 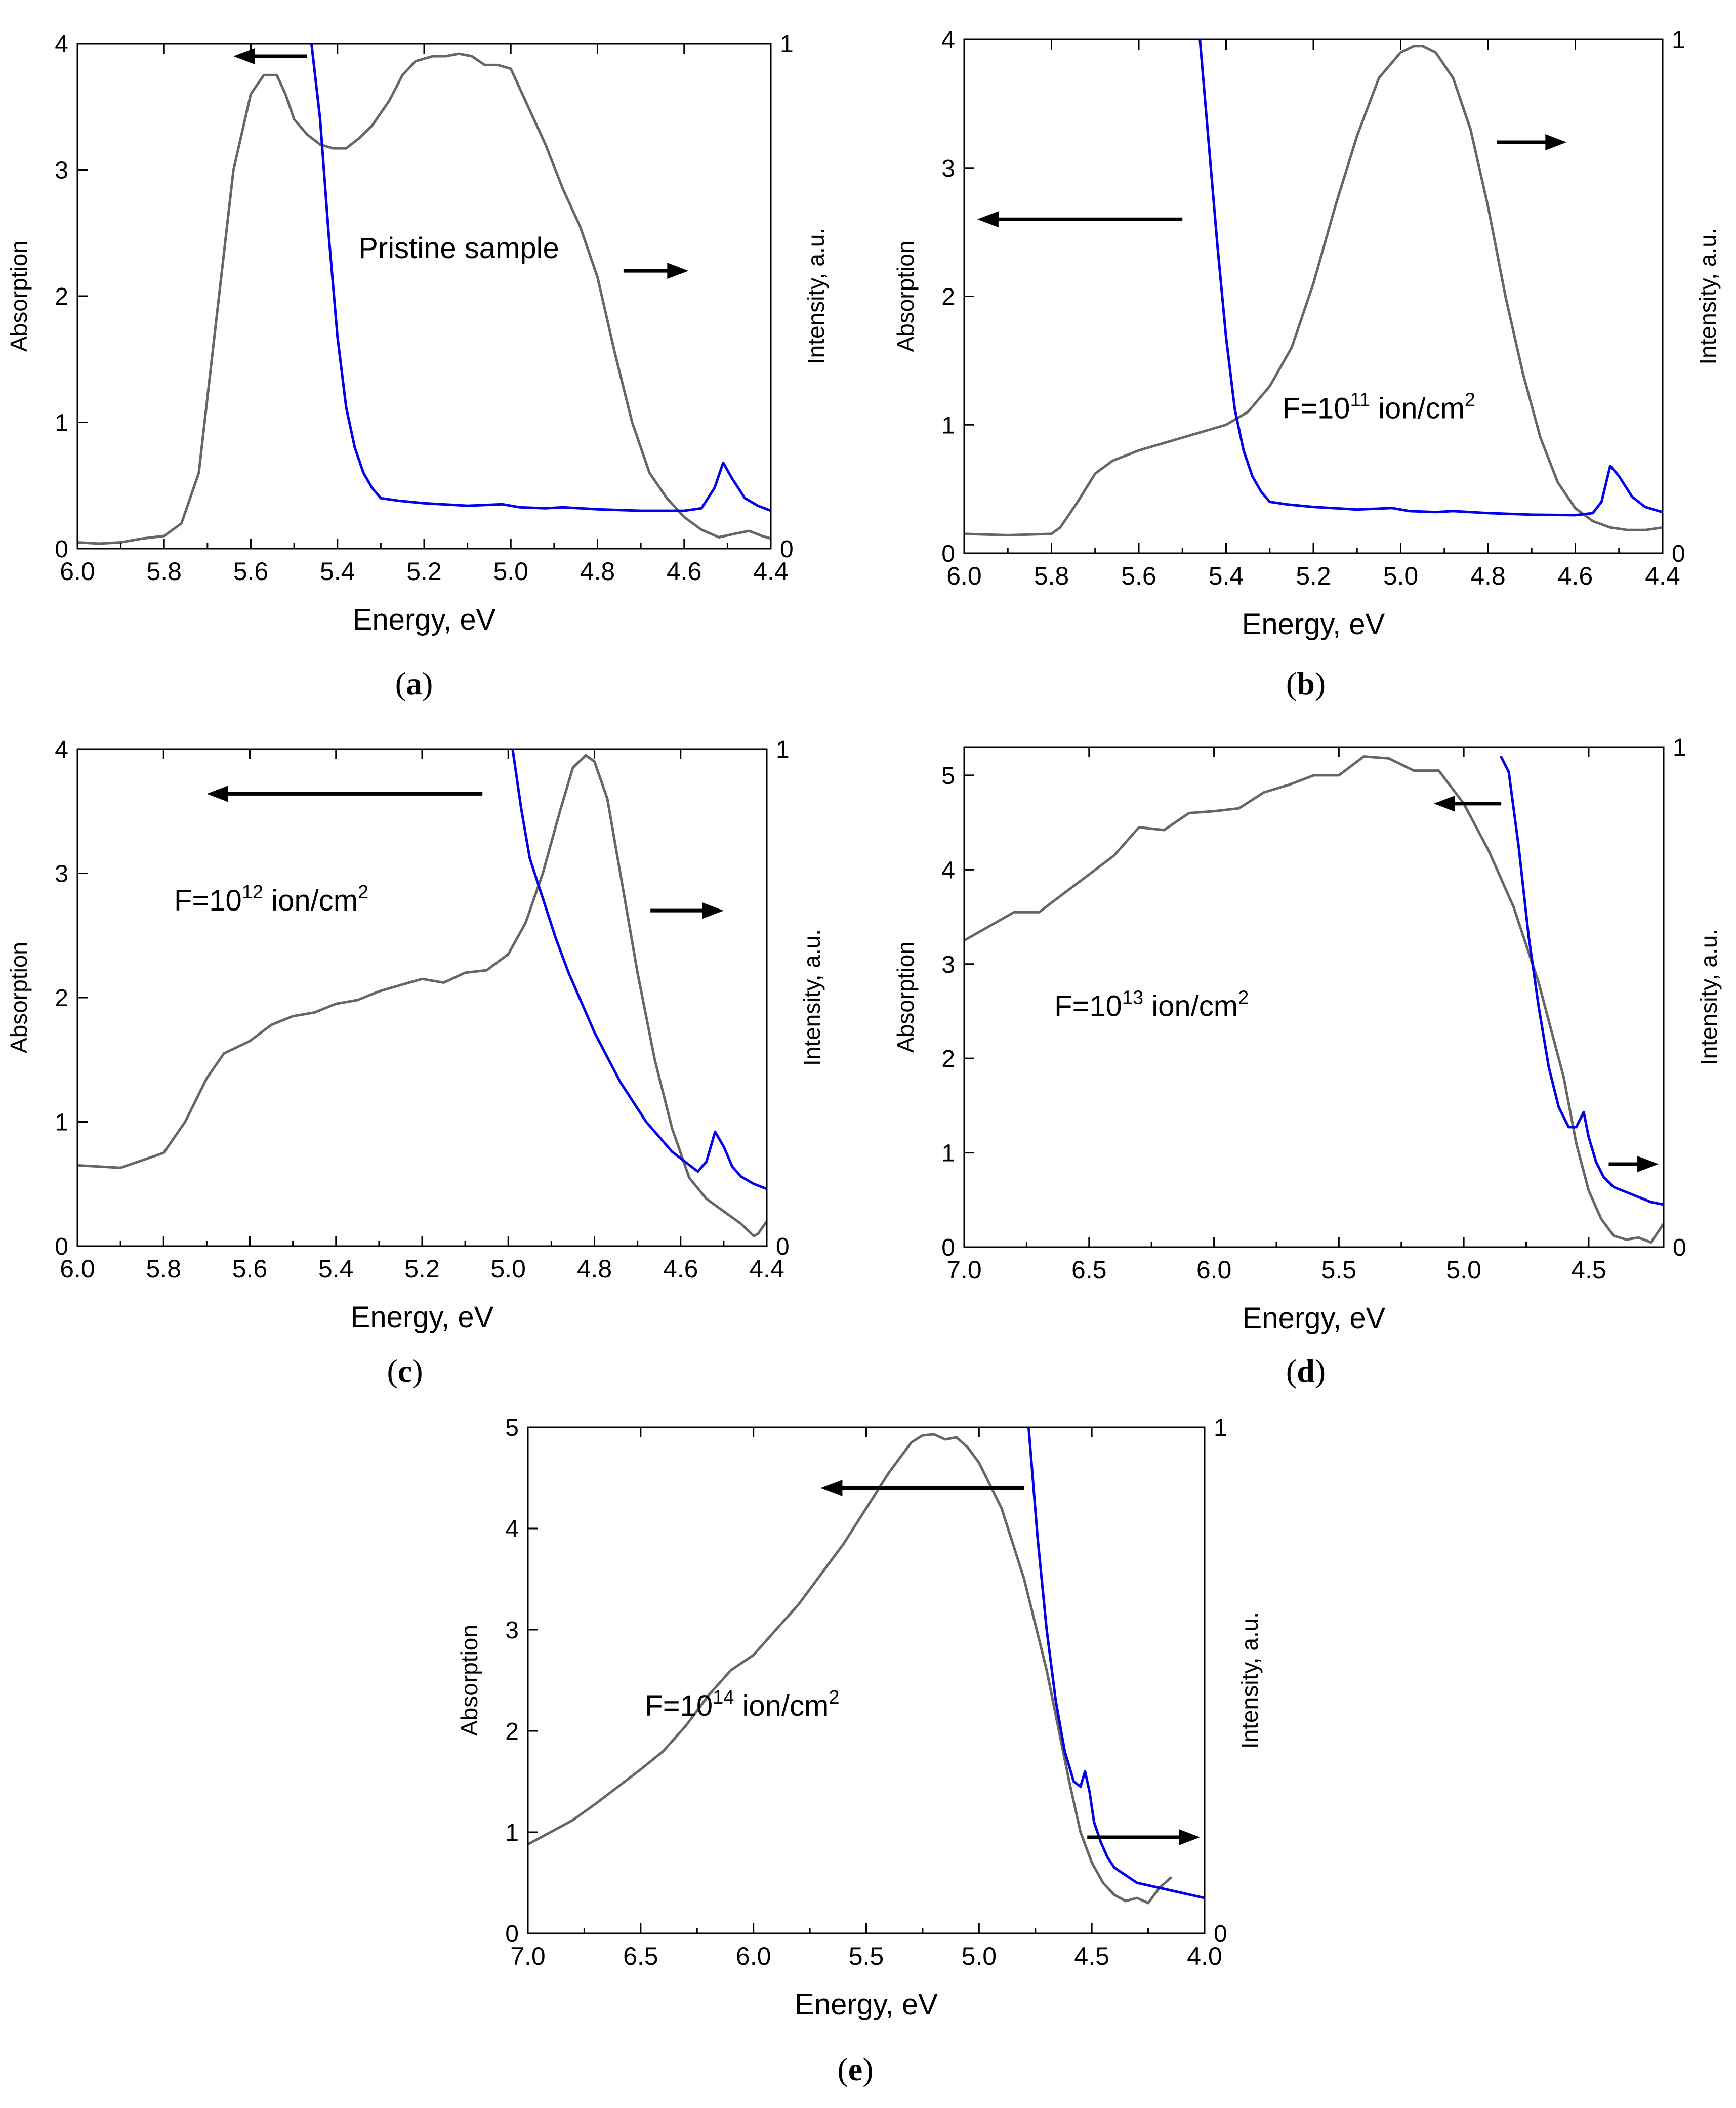 What do you see at coordinates (850, 1669) in the screenshot?
I see `absorption-line-e` at bounding box center [850, 1669].